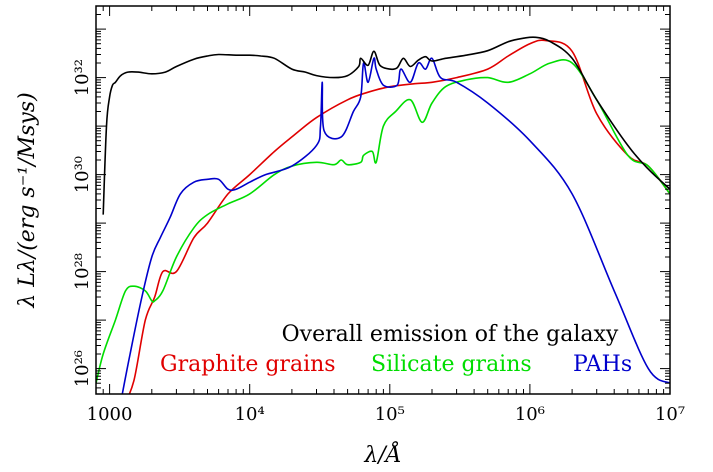  Describe the element at coordinates (110, 414) in the screenshot. I see `x-tick-label: 1000` at that location.